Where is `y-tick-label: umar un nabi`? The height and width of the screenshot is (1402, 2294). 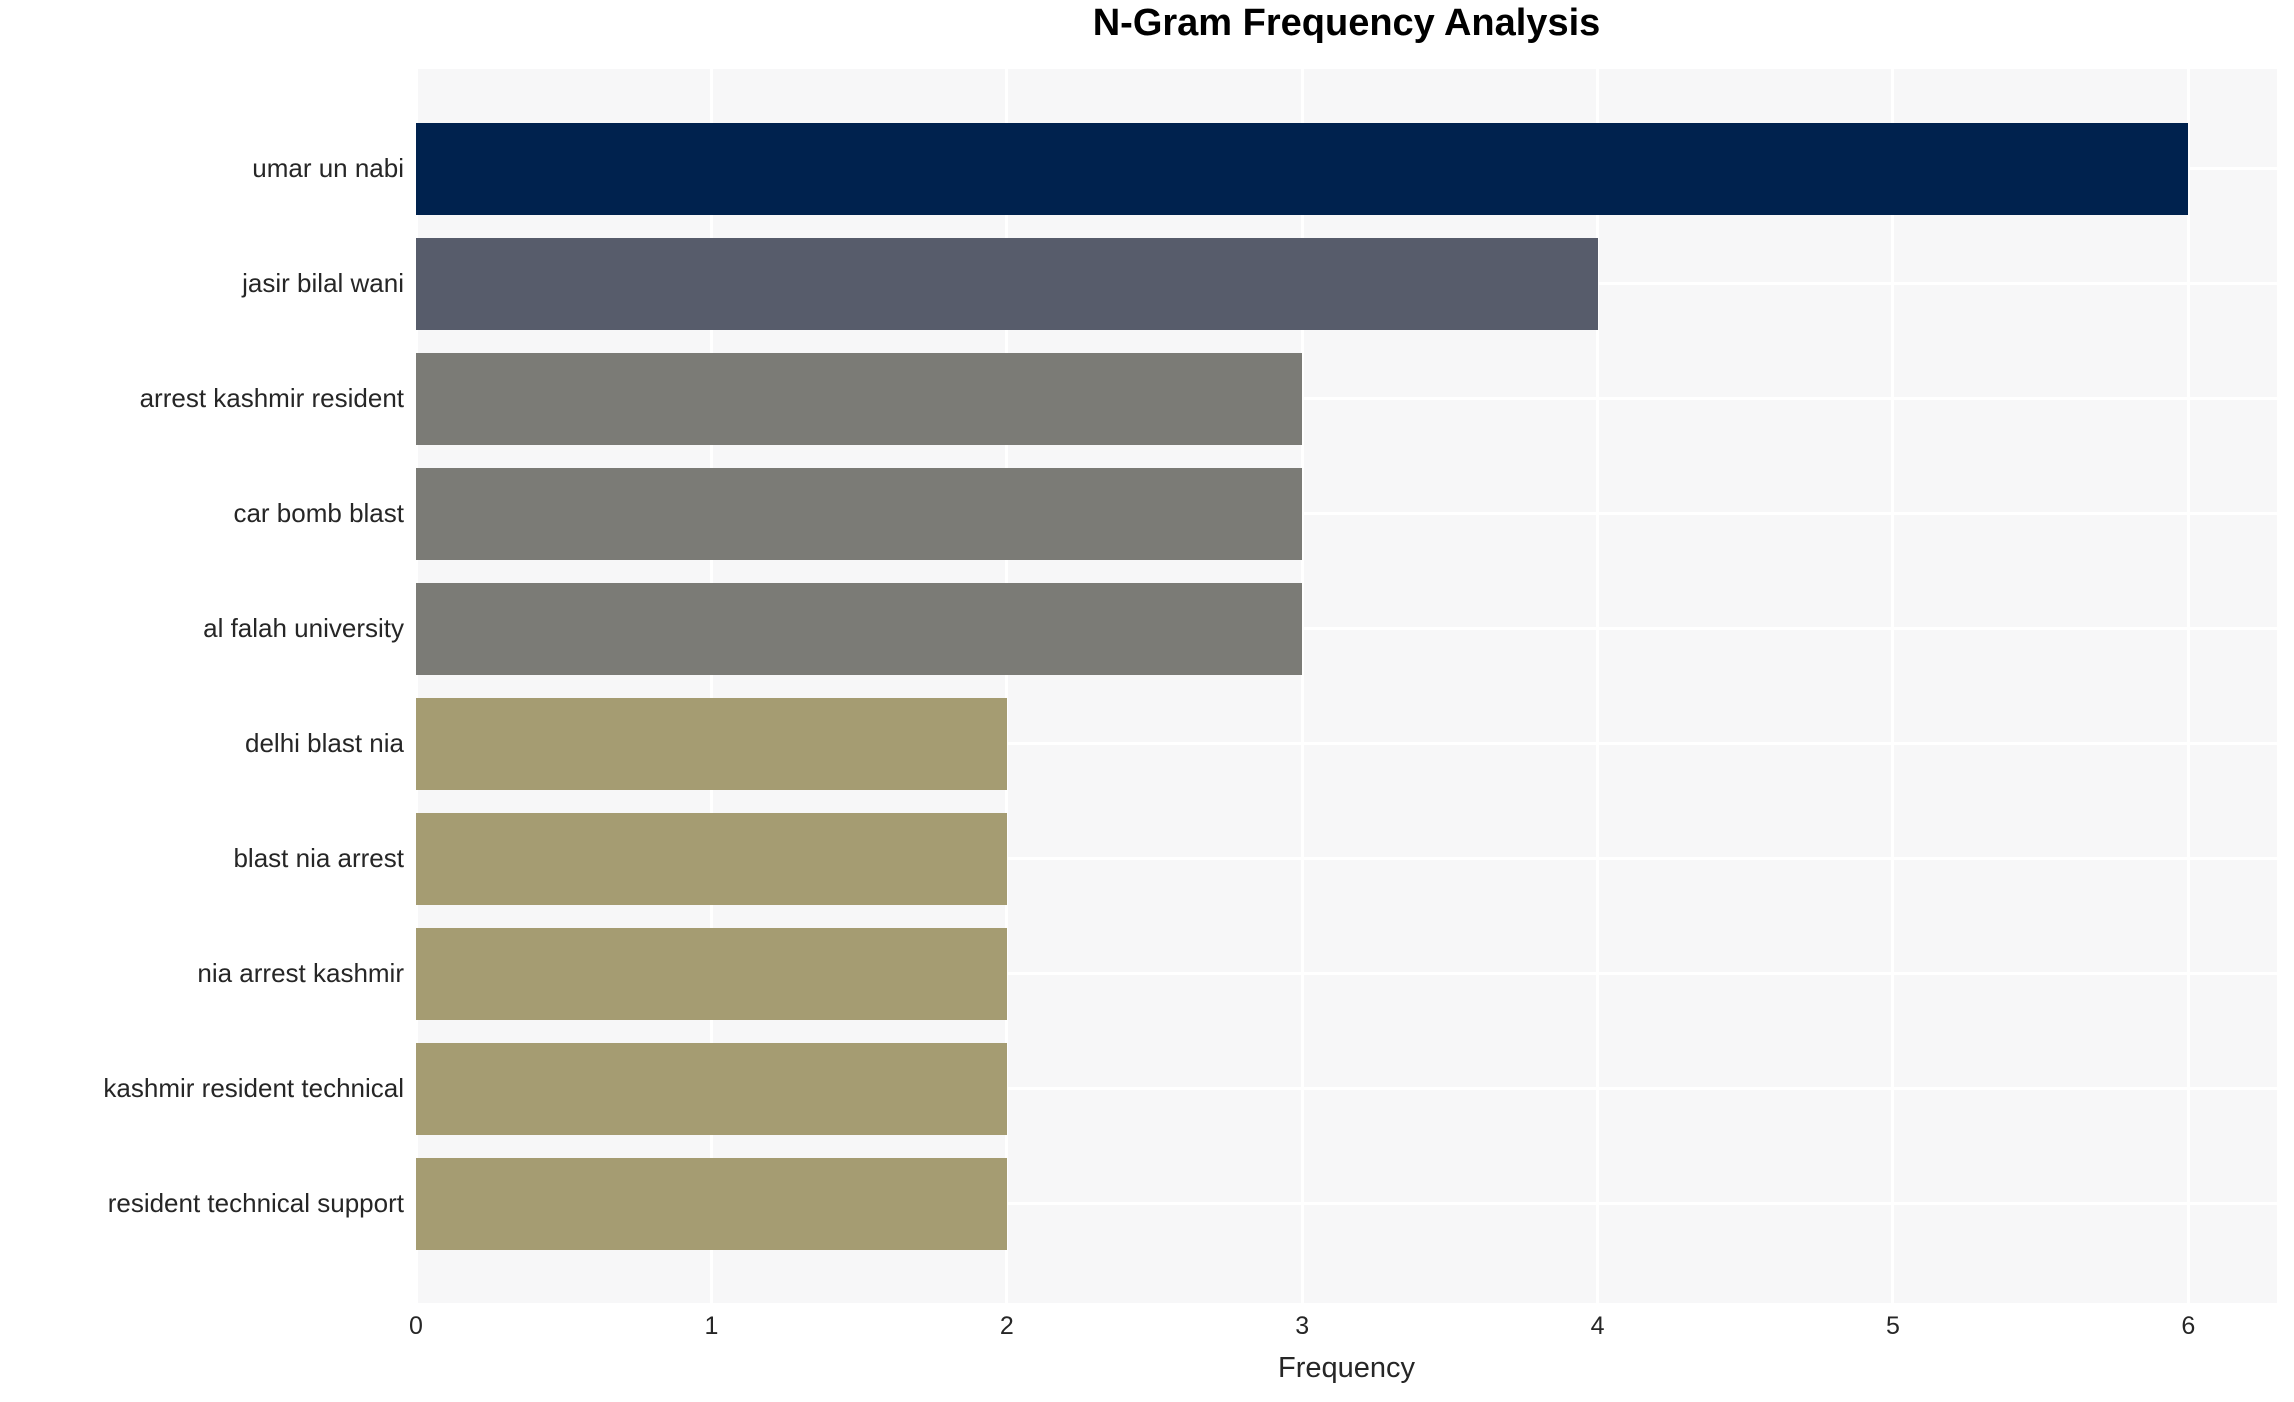 y-tick-label: umar un nabi is located at coordinates (328, 168).